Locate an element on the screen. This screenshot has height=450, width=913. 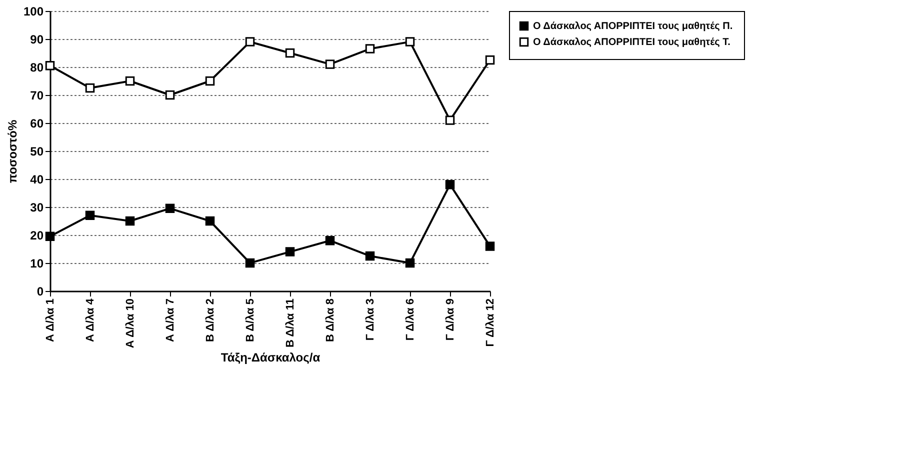
x-tick-label: Α Δ/λα 7 is located at coordinates (170, 320).